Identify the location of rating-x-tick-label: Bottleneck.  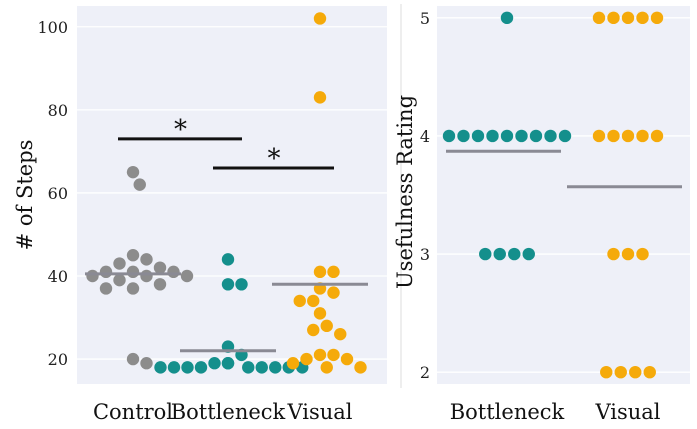
(507, 412).